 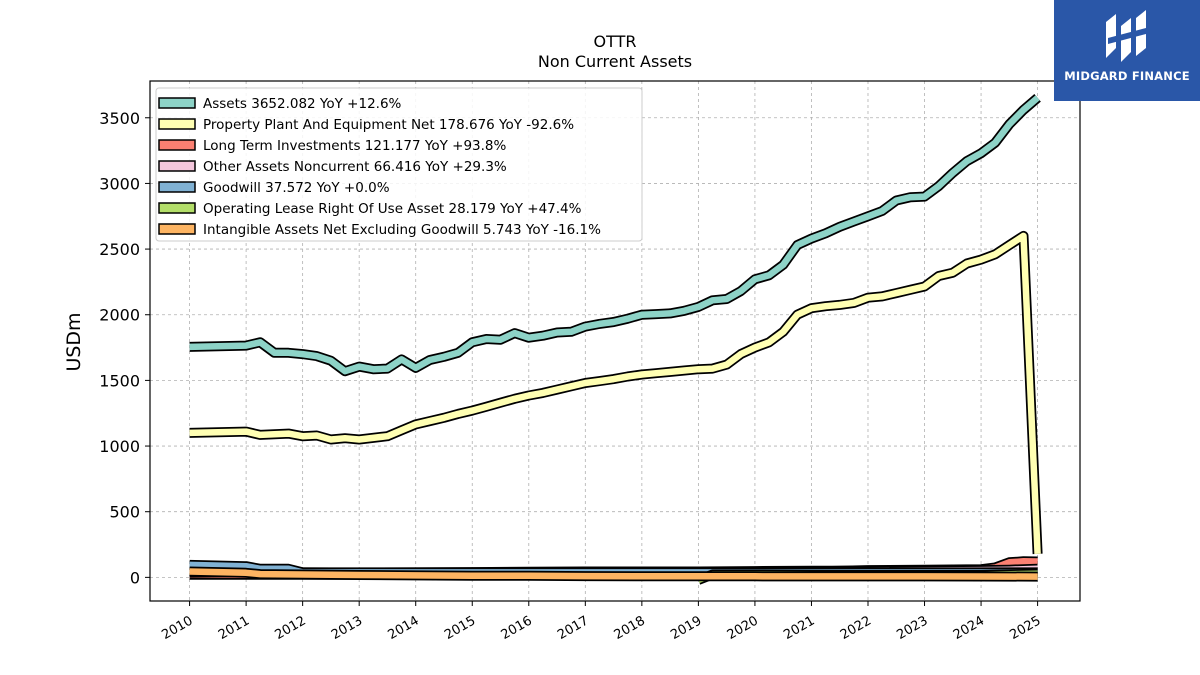 I want to click on y-tick-label: 0, so click(x=135, y=577).